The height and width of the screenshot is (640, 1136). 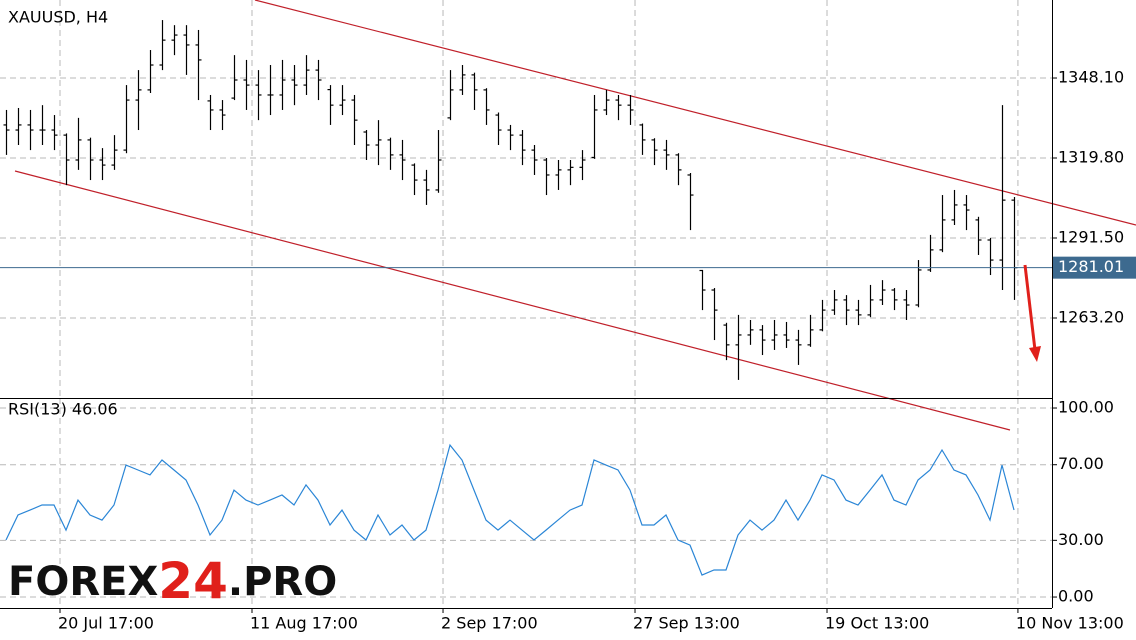 I want to click on watermark: FOREX24.PRO, so click(x=172, y=581).